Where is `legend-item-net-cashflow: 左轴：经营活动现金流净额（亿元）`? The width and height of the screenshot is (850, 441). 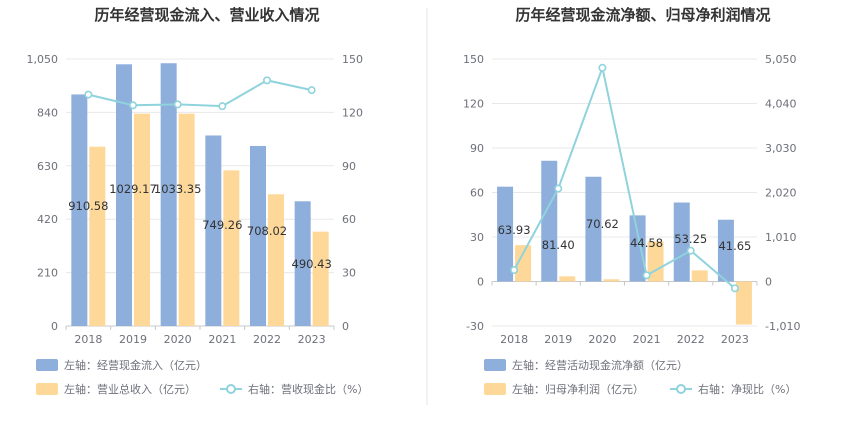
legend-item-net-cashflow: 左轴：经营活动现金流净额（亿元） is located at coordinates (586, 365).